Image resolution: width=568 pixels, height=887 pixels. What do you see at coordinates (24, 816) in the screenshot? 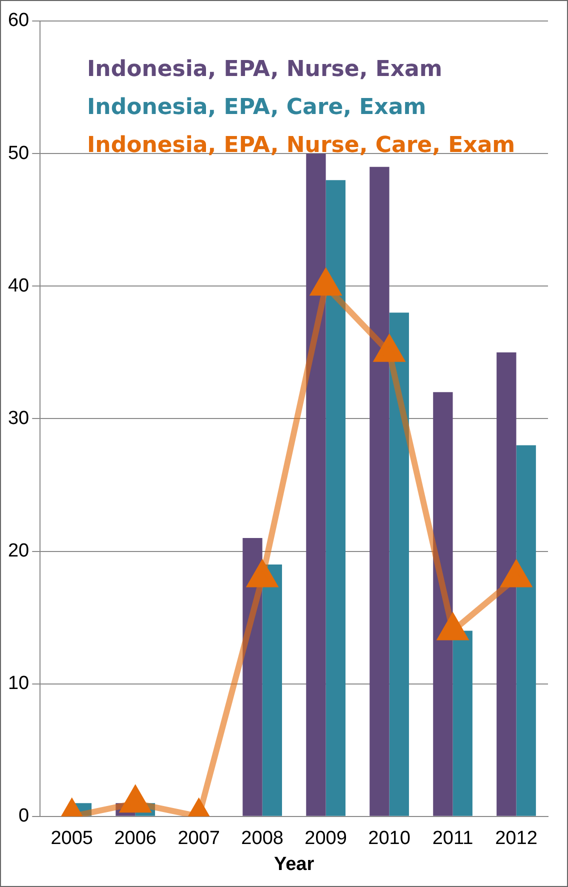
I see `y-tick-label: 0` at bounding box center [24, 816].